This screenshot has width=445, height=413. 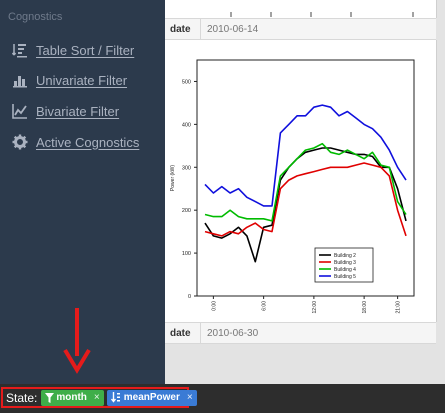 I want to click on y-tick-label: 400, so click(x=186, y=125).